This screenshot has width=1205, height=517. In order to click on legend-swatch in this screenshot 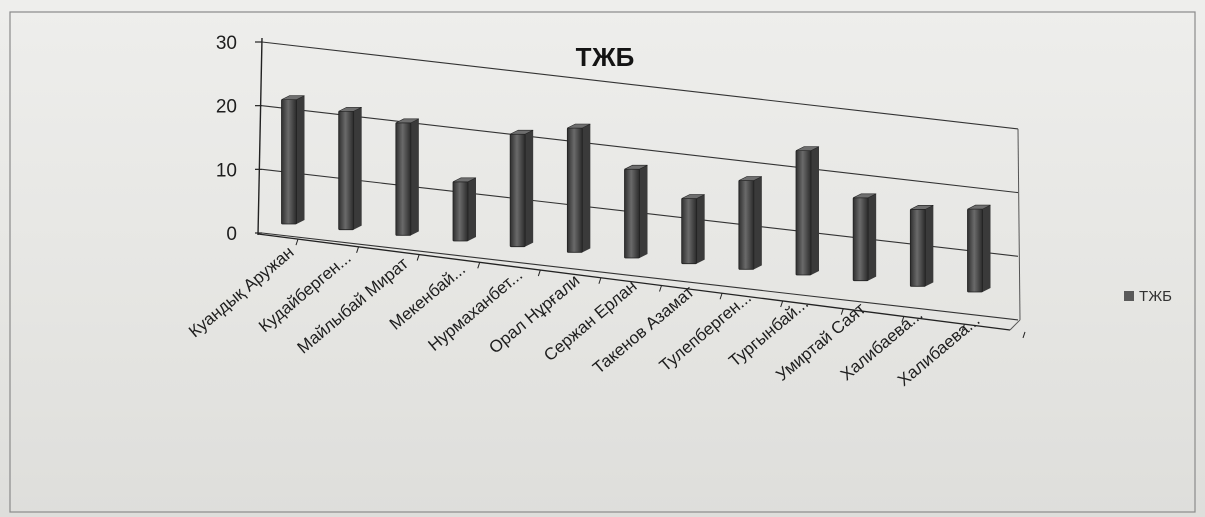, I will do `click(1129, 296)`.